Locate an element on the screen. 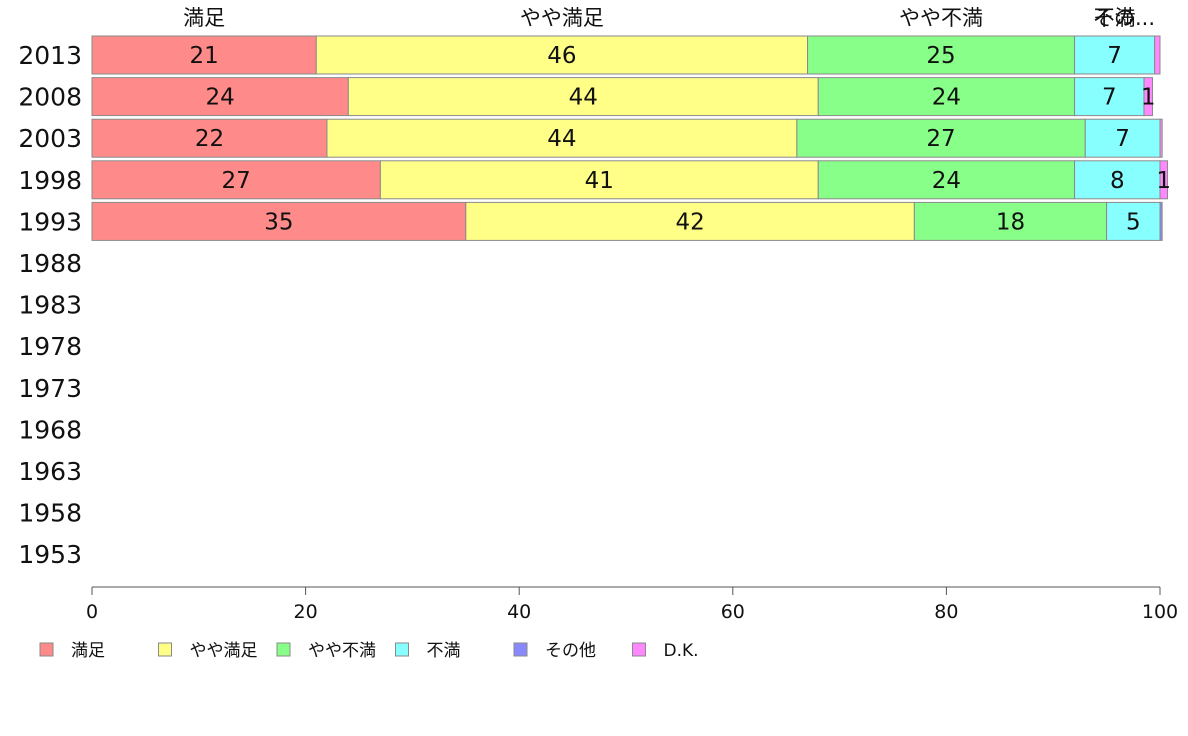 The image size is (1188, 736). legend-label: やや不満 is located at coordinates (342, 651).